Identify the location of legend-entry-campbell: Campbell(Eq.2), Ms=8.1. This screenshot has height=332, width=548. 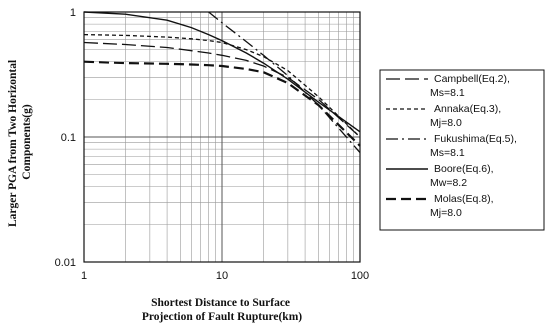
(471, 86).